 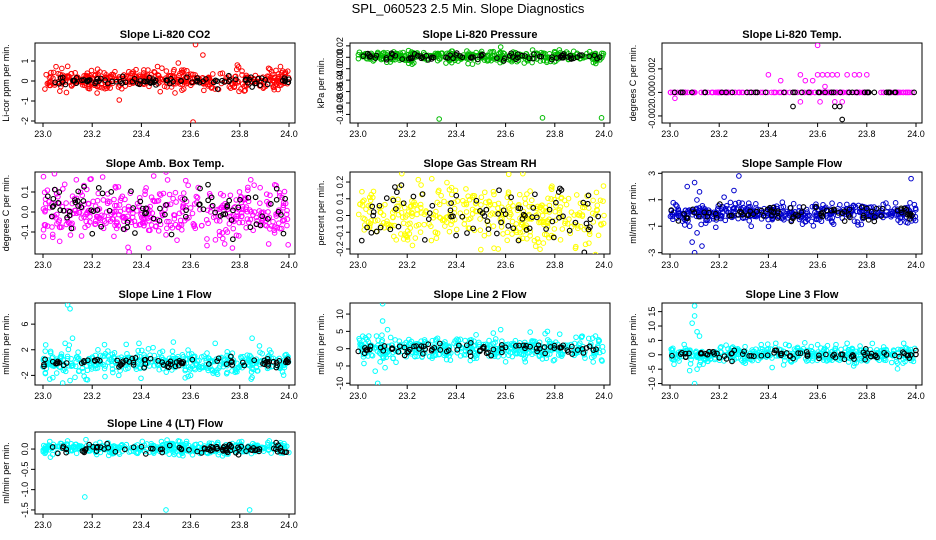 What do you see at coordinates (340, 58) in the screenshot?
I see `y-tick-label: 0.00` at bounding box center [340, 58].